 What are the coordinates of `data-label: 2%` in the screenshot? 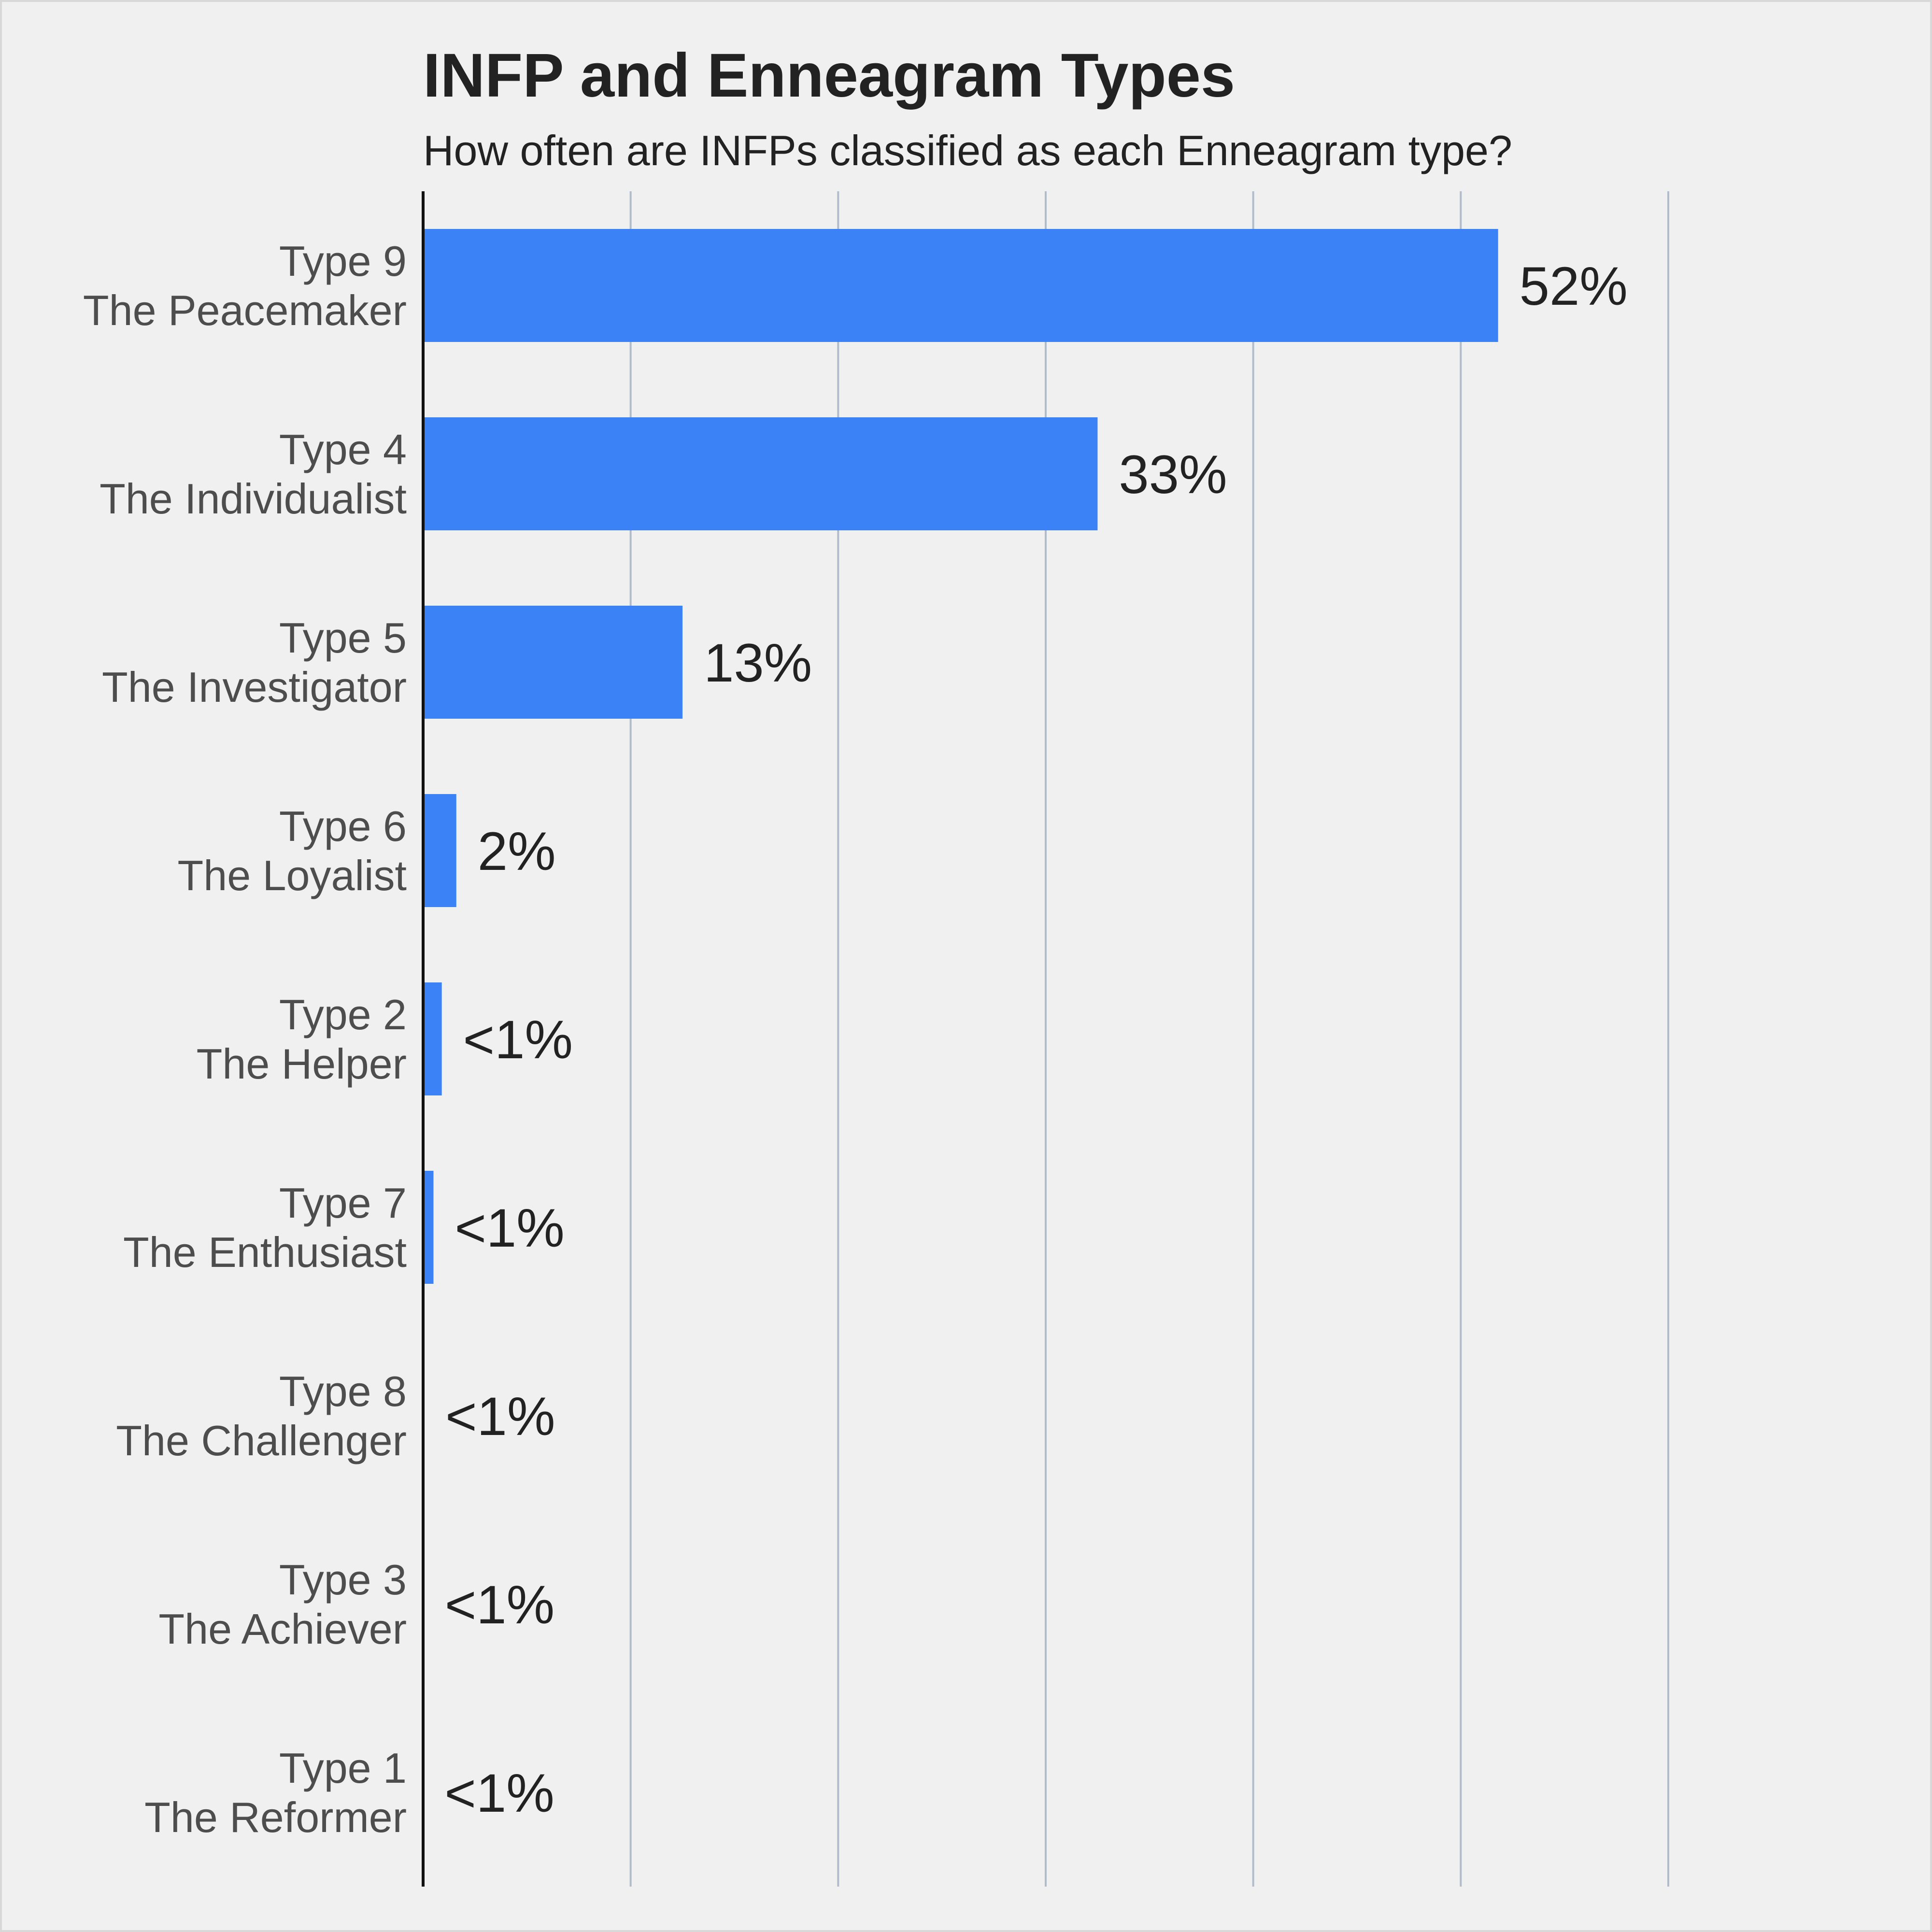 It's located at (517, 851).